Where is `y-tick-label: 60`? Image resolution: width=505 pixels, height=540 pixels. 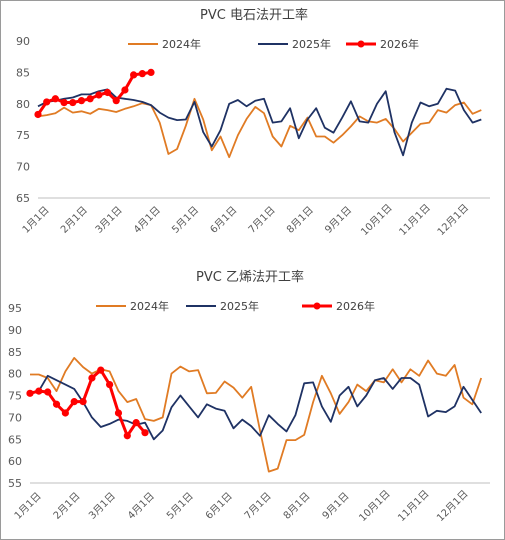
y-tick-label: 60 is located at coordinates (15, 461).